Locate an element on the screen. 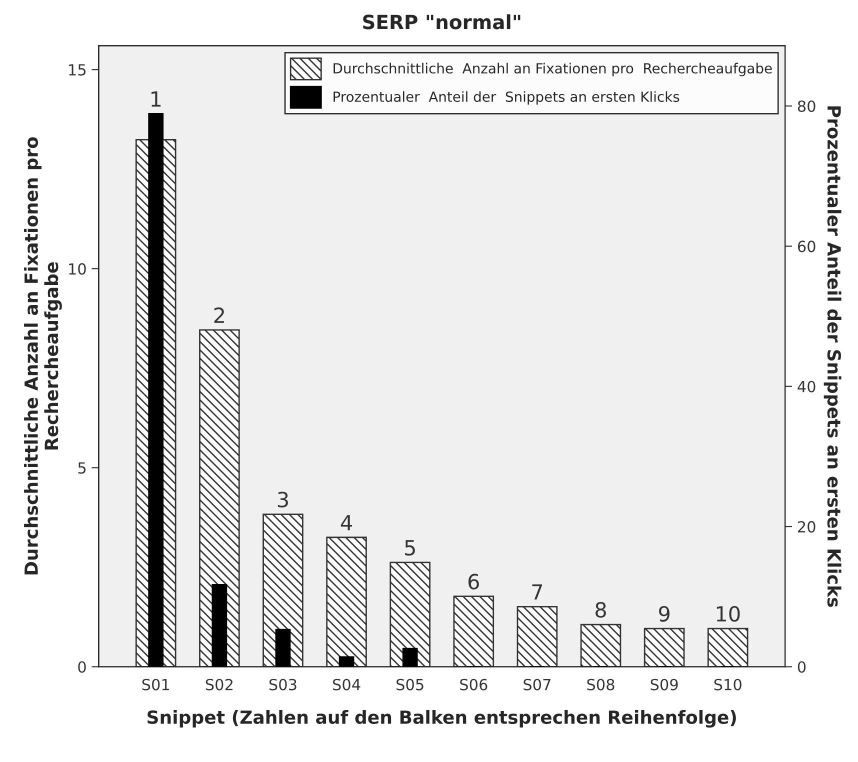  x-tick-label: S07 is located at coordinates (537, 684).